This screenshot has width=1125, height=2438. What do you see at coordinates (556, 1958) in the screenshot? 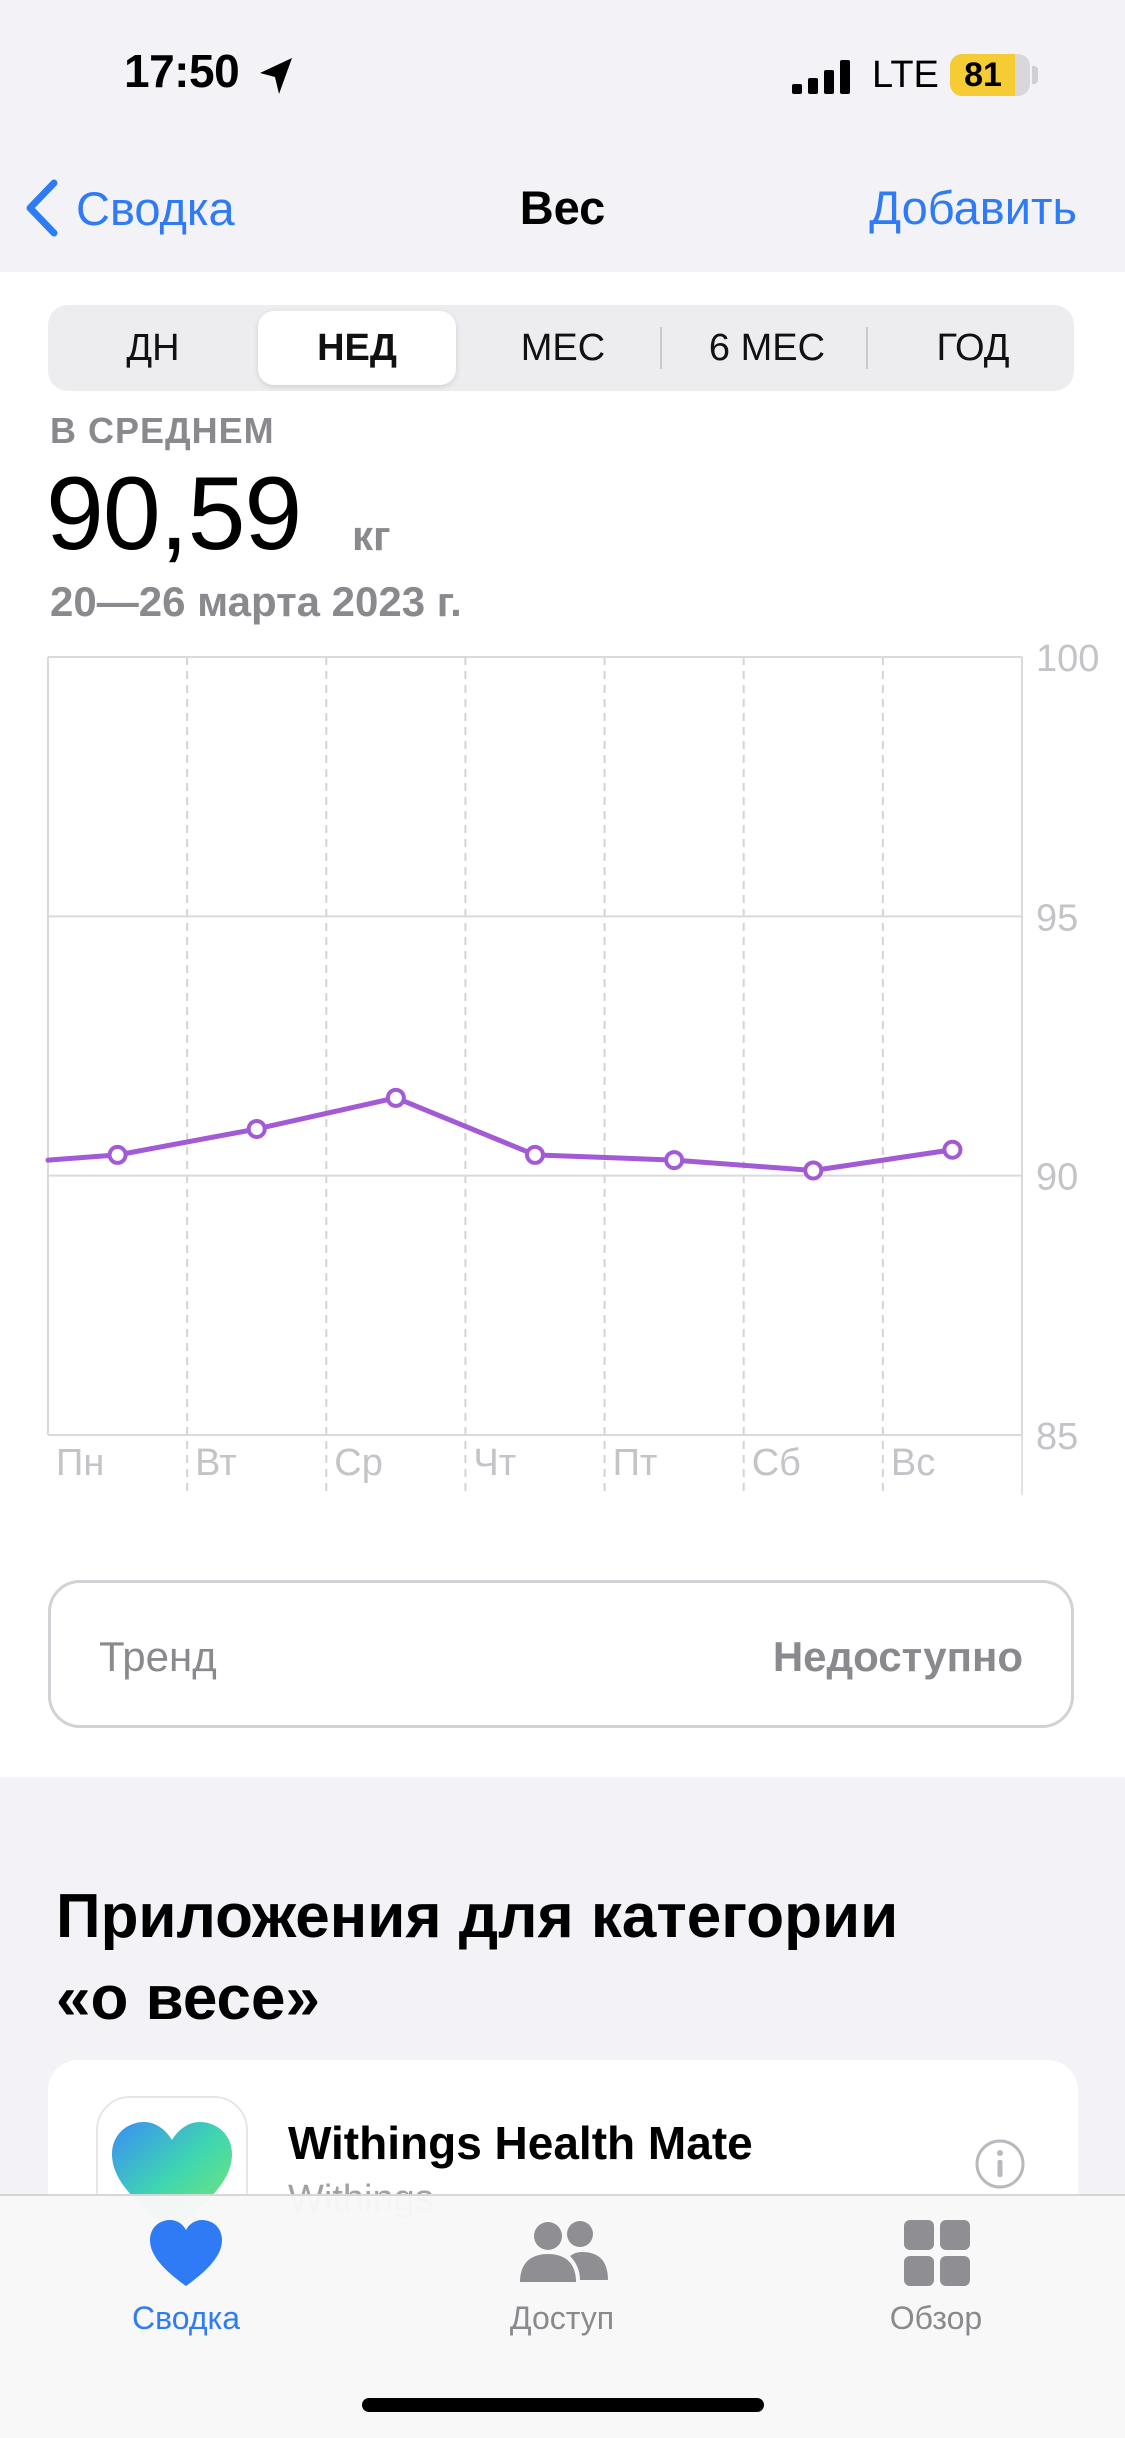
I see `apps-section-title: Приложения для категории «о весе»` at bounding box center [556, 1958].